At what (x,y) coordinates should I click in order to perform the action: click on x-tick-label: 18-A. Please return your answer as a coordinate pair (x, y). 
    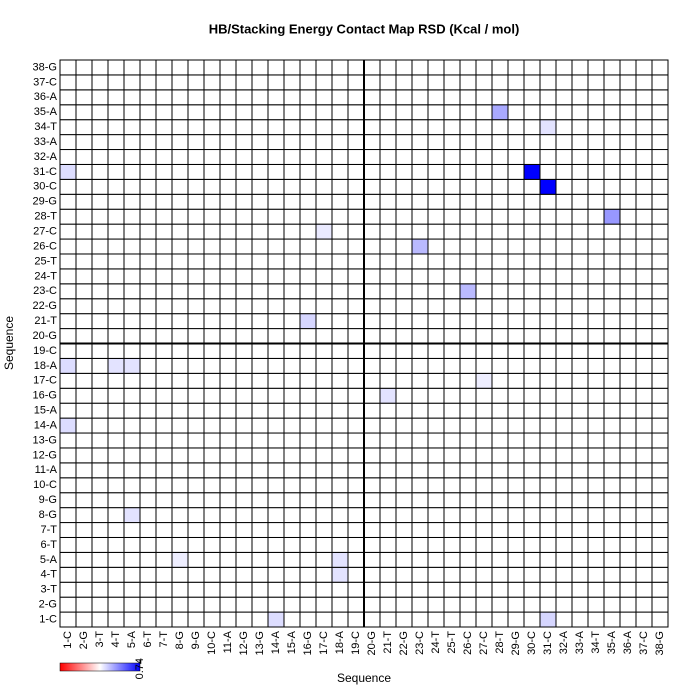
    Looking at the image, I should click on (340, 642).